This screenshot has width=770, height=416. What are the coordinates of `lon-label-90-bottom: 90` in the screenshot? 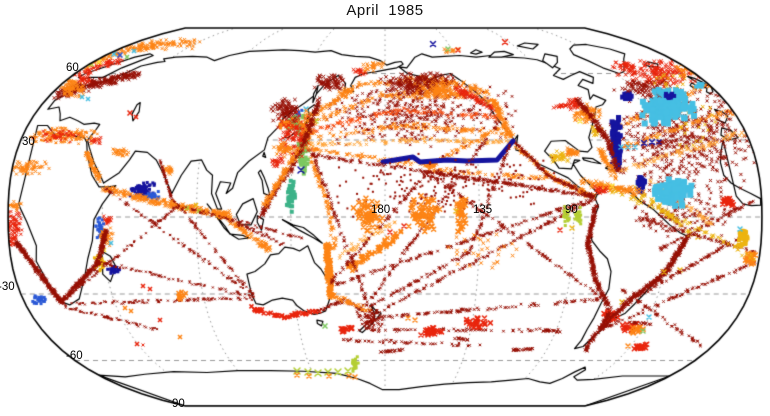 It's located at (178, 404).